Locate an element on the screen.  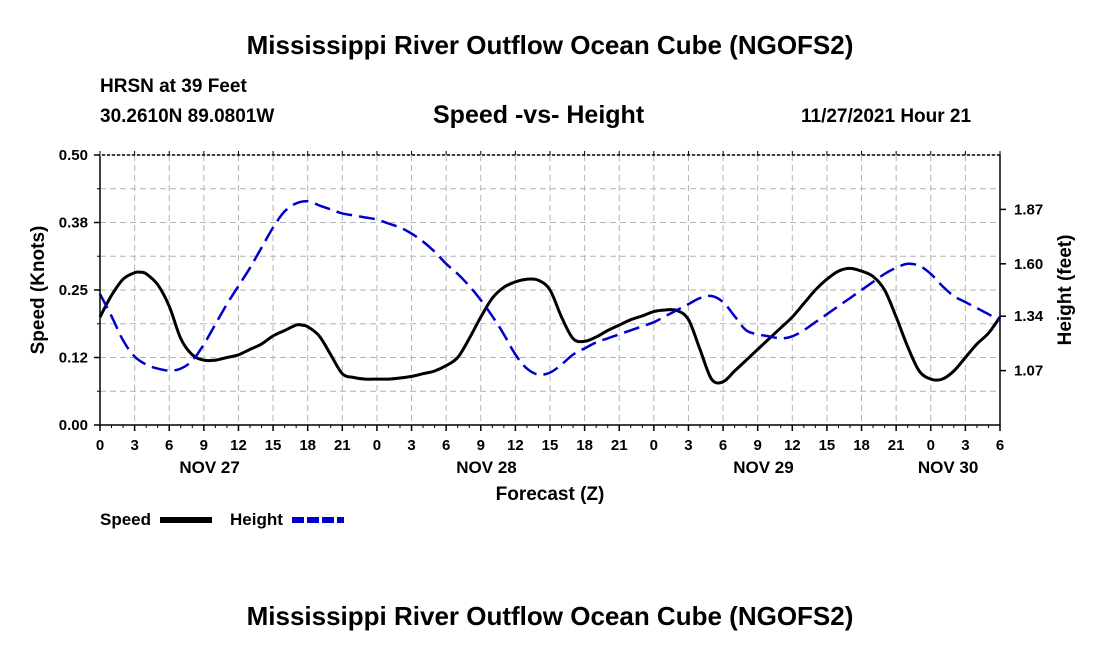
x-axis-title: Forecast (Z) is located at coordinates (550, 494).